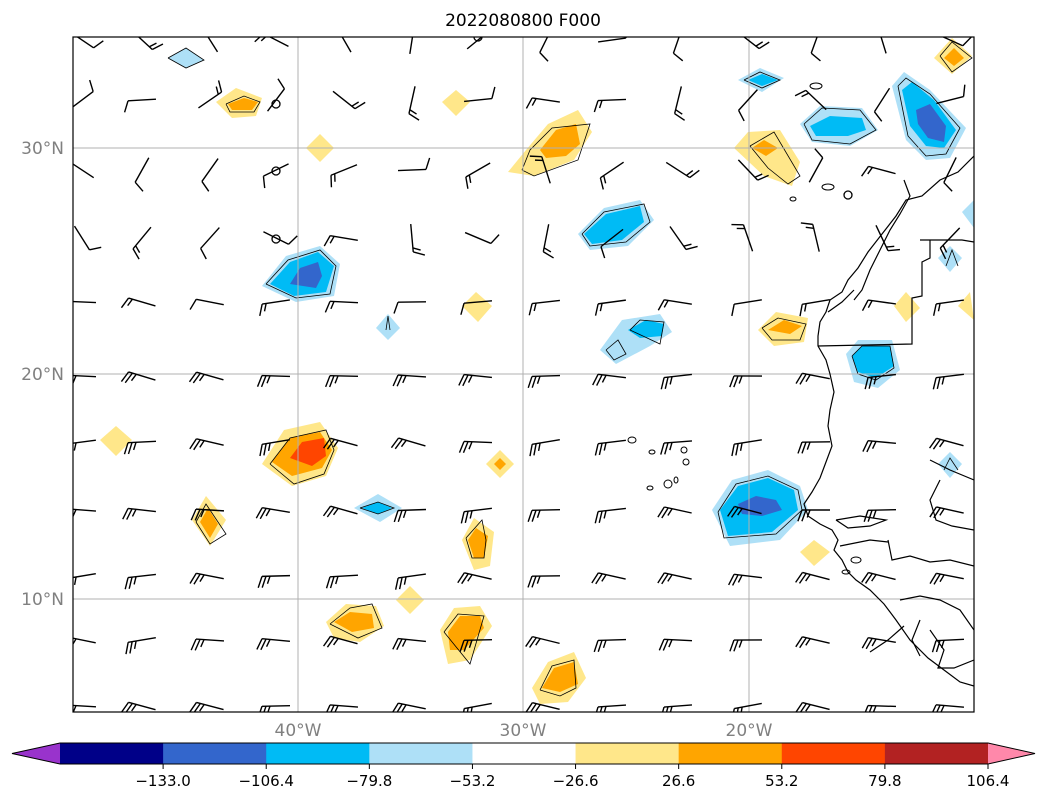 The image size is (1047, 803). Describe the element at coordinates (678, 781) in the screenshot. I see `colorbar-tick-label: 26.6` at that location.